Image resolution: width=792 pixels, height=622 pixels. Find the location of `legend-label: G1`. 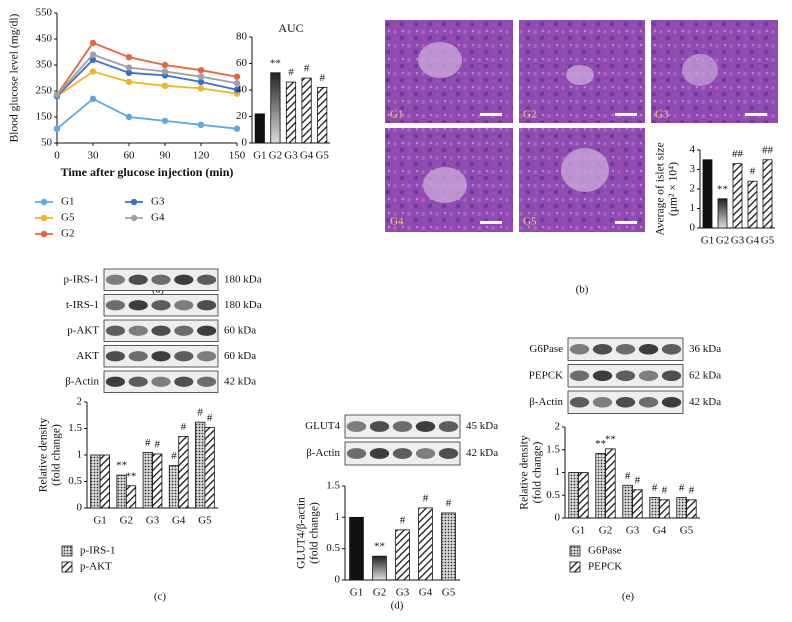

legend-label: G1 is located at coordinates (67, 202).